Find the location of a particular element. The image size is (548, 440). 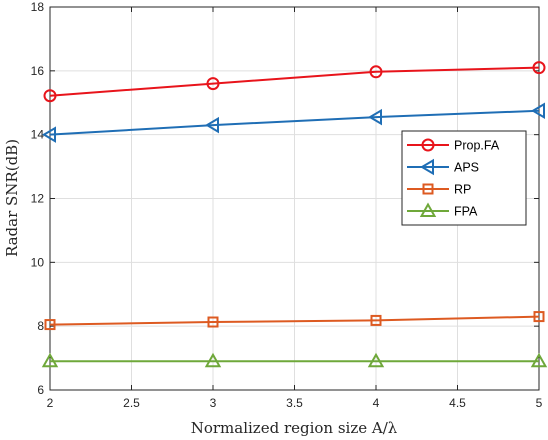

x-tick-label: 2 is located at coordinates (50, 403).